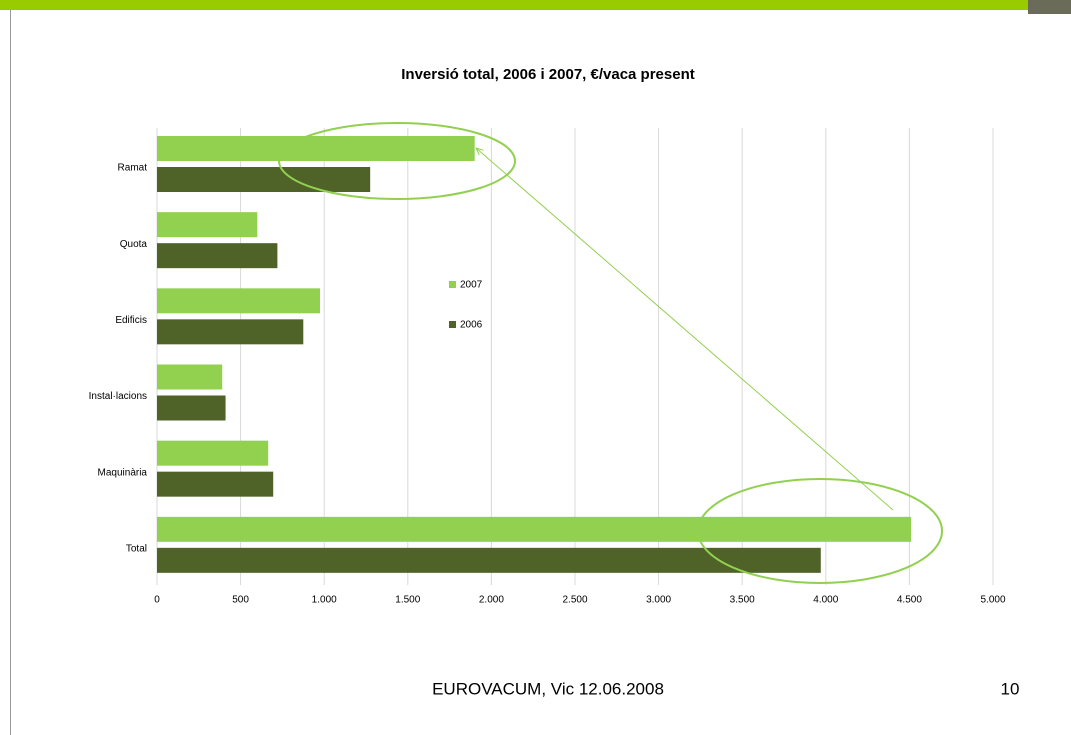 The height and width of the screenshot is (735, 1071). What do you see at coordinates (240, 600) in the screenshot?
I see `x-tick-label: 500` at bounding box center [240, 600].